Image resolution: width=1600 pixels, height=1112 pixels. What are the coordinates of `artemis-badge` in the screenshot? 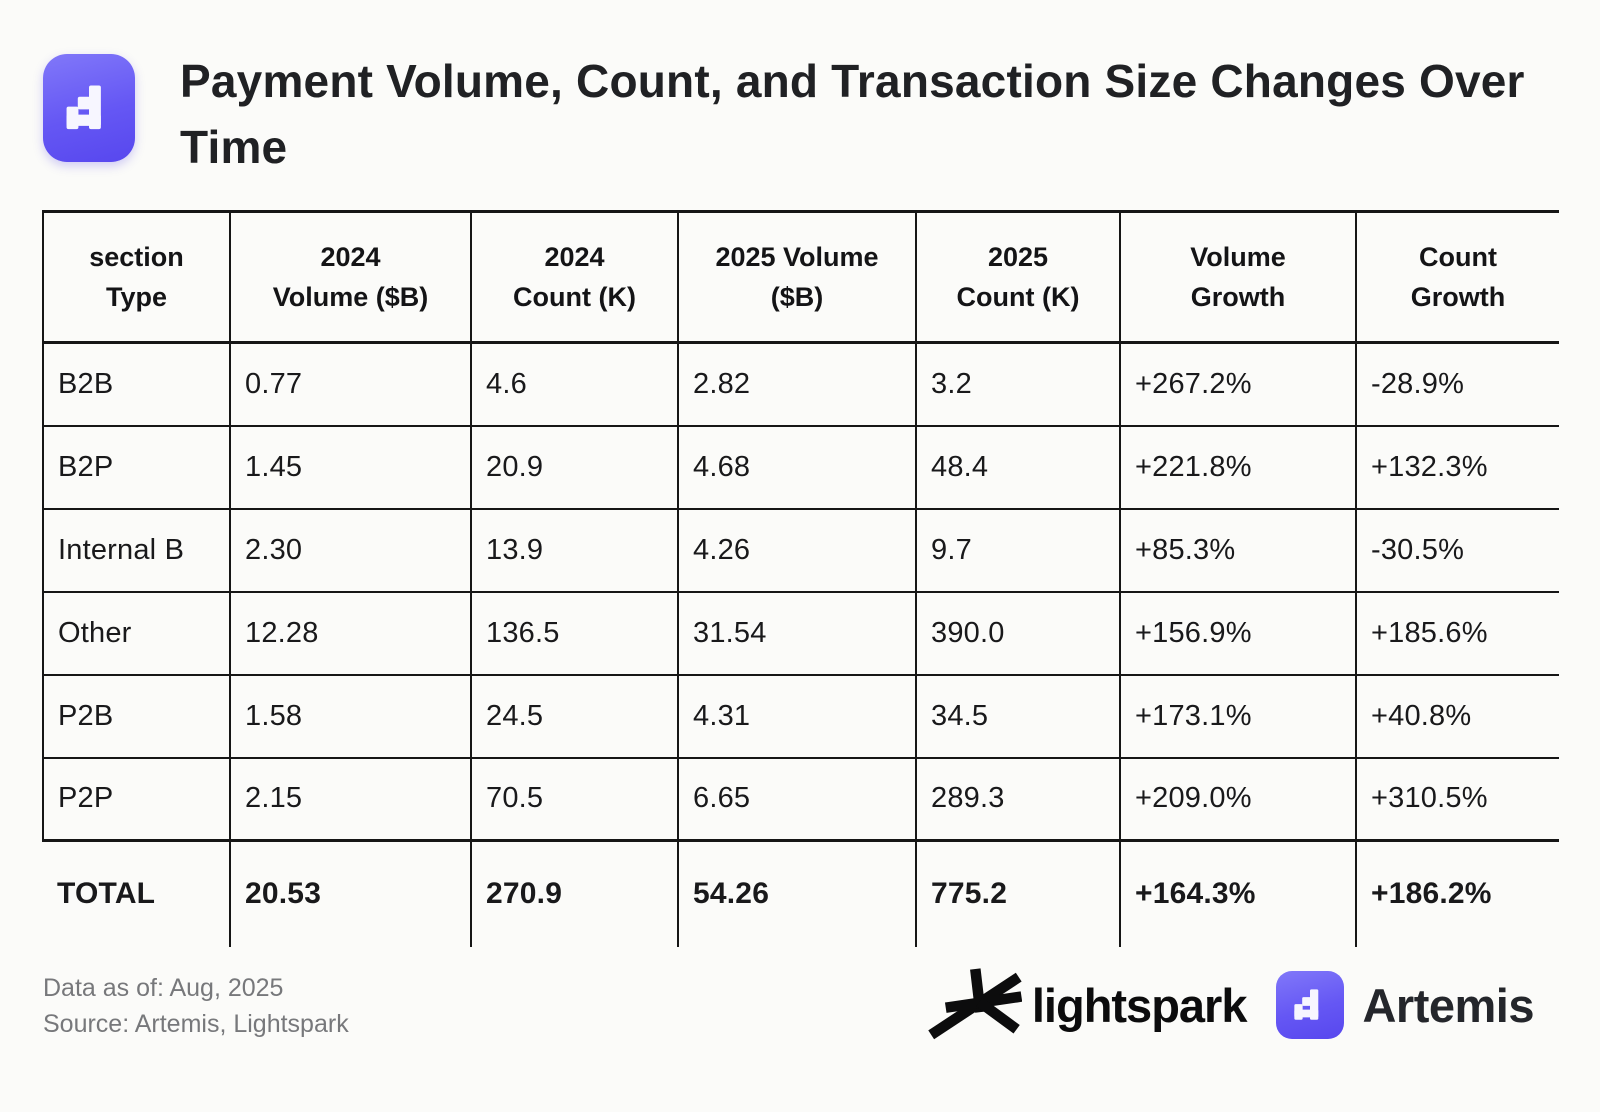 It's located at (1310, 1005).